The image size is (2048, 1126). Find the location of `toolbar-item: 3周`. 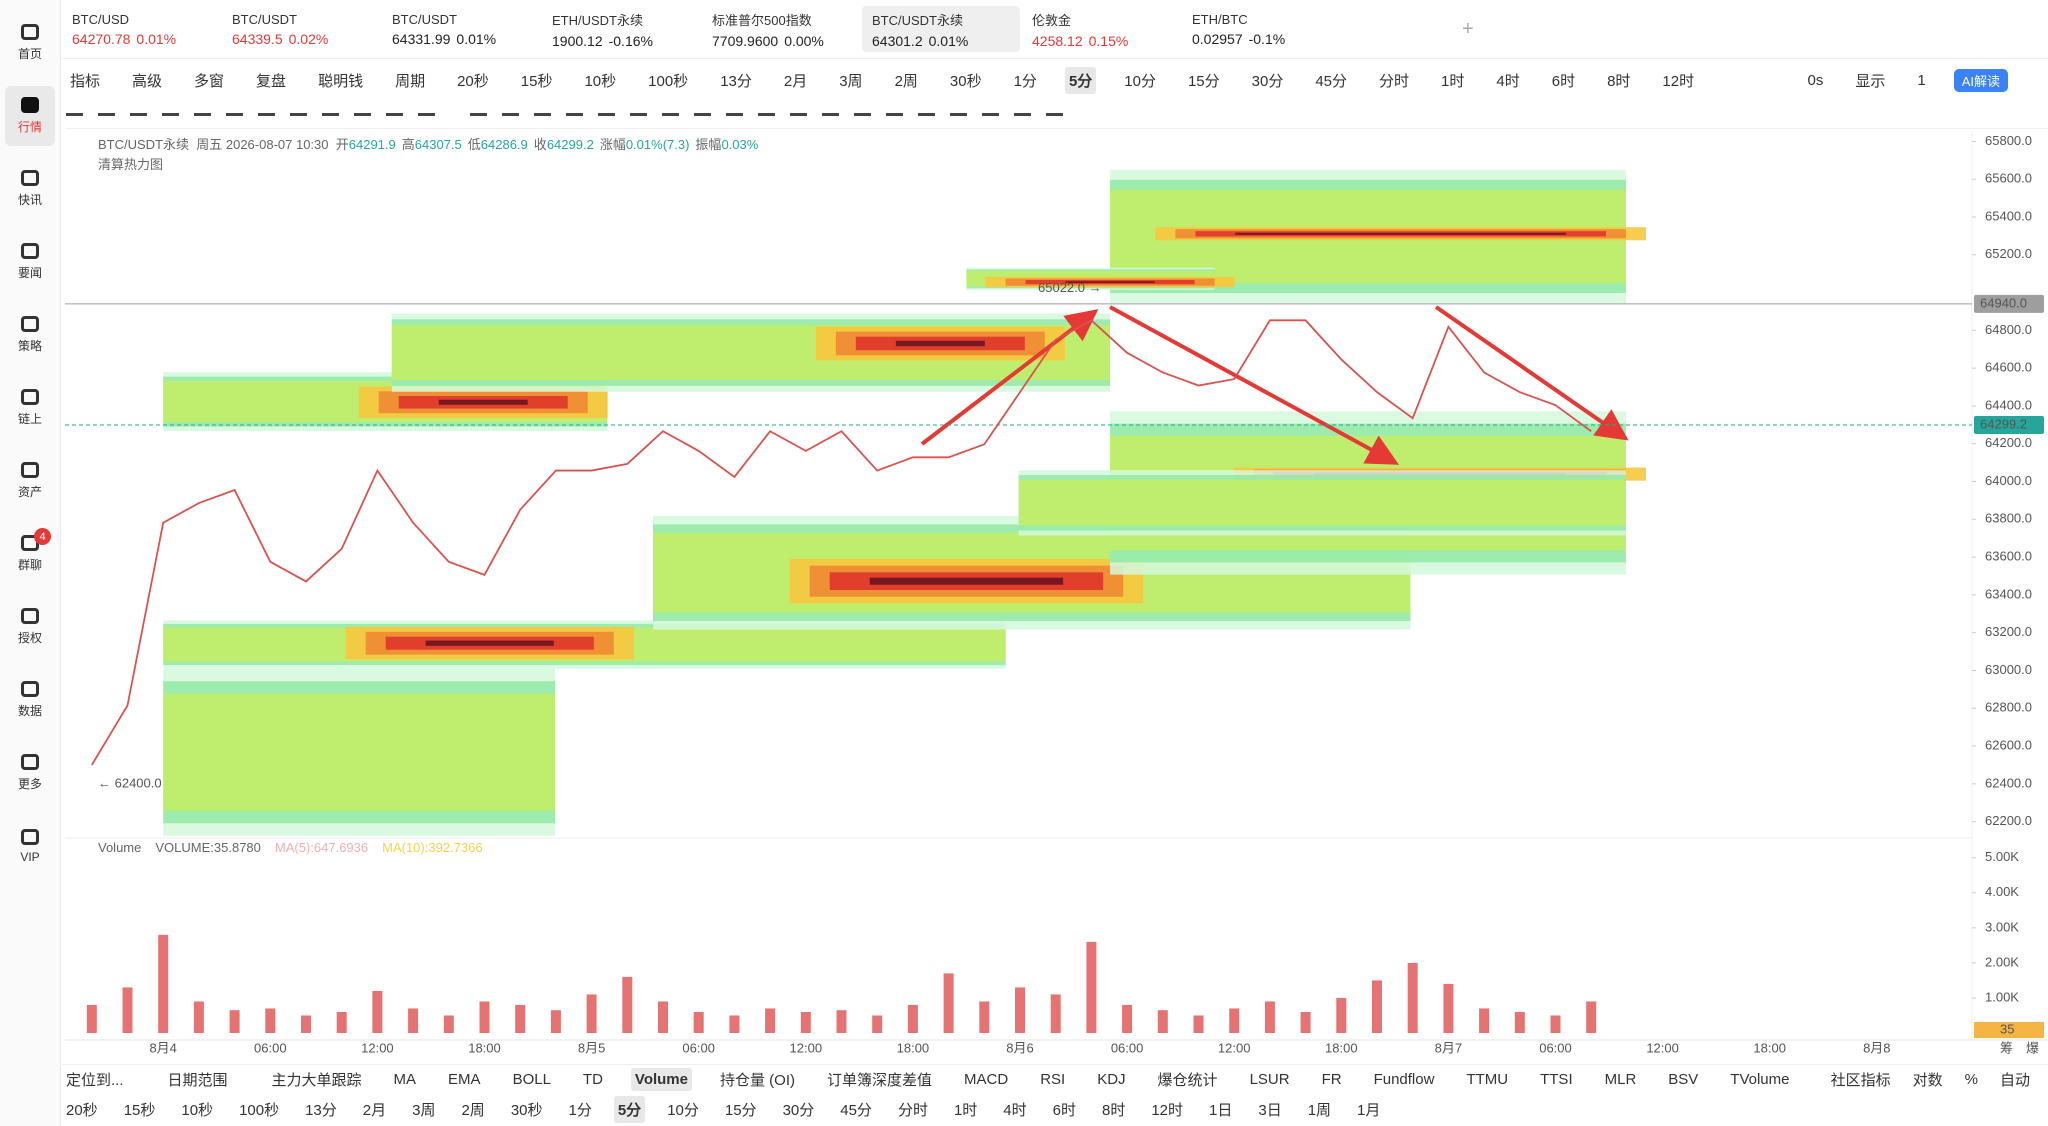

toolbar-item: 3周 is located at coordinates (851, 81).